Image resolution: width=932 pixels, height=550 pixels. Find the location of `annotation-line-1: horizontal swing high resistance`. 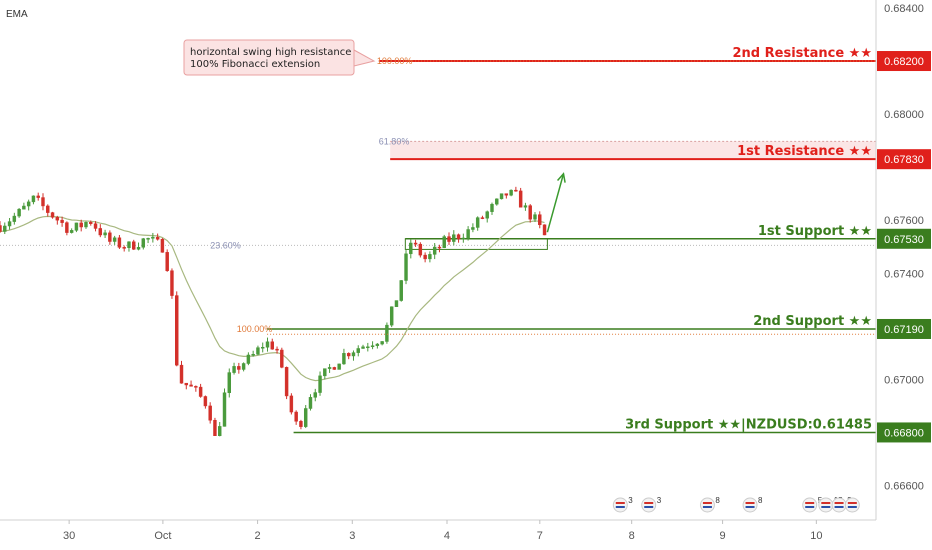

annotation-line-1: horizontal swing high resistance is located at coordinates (270, 52).